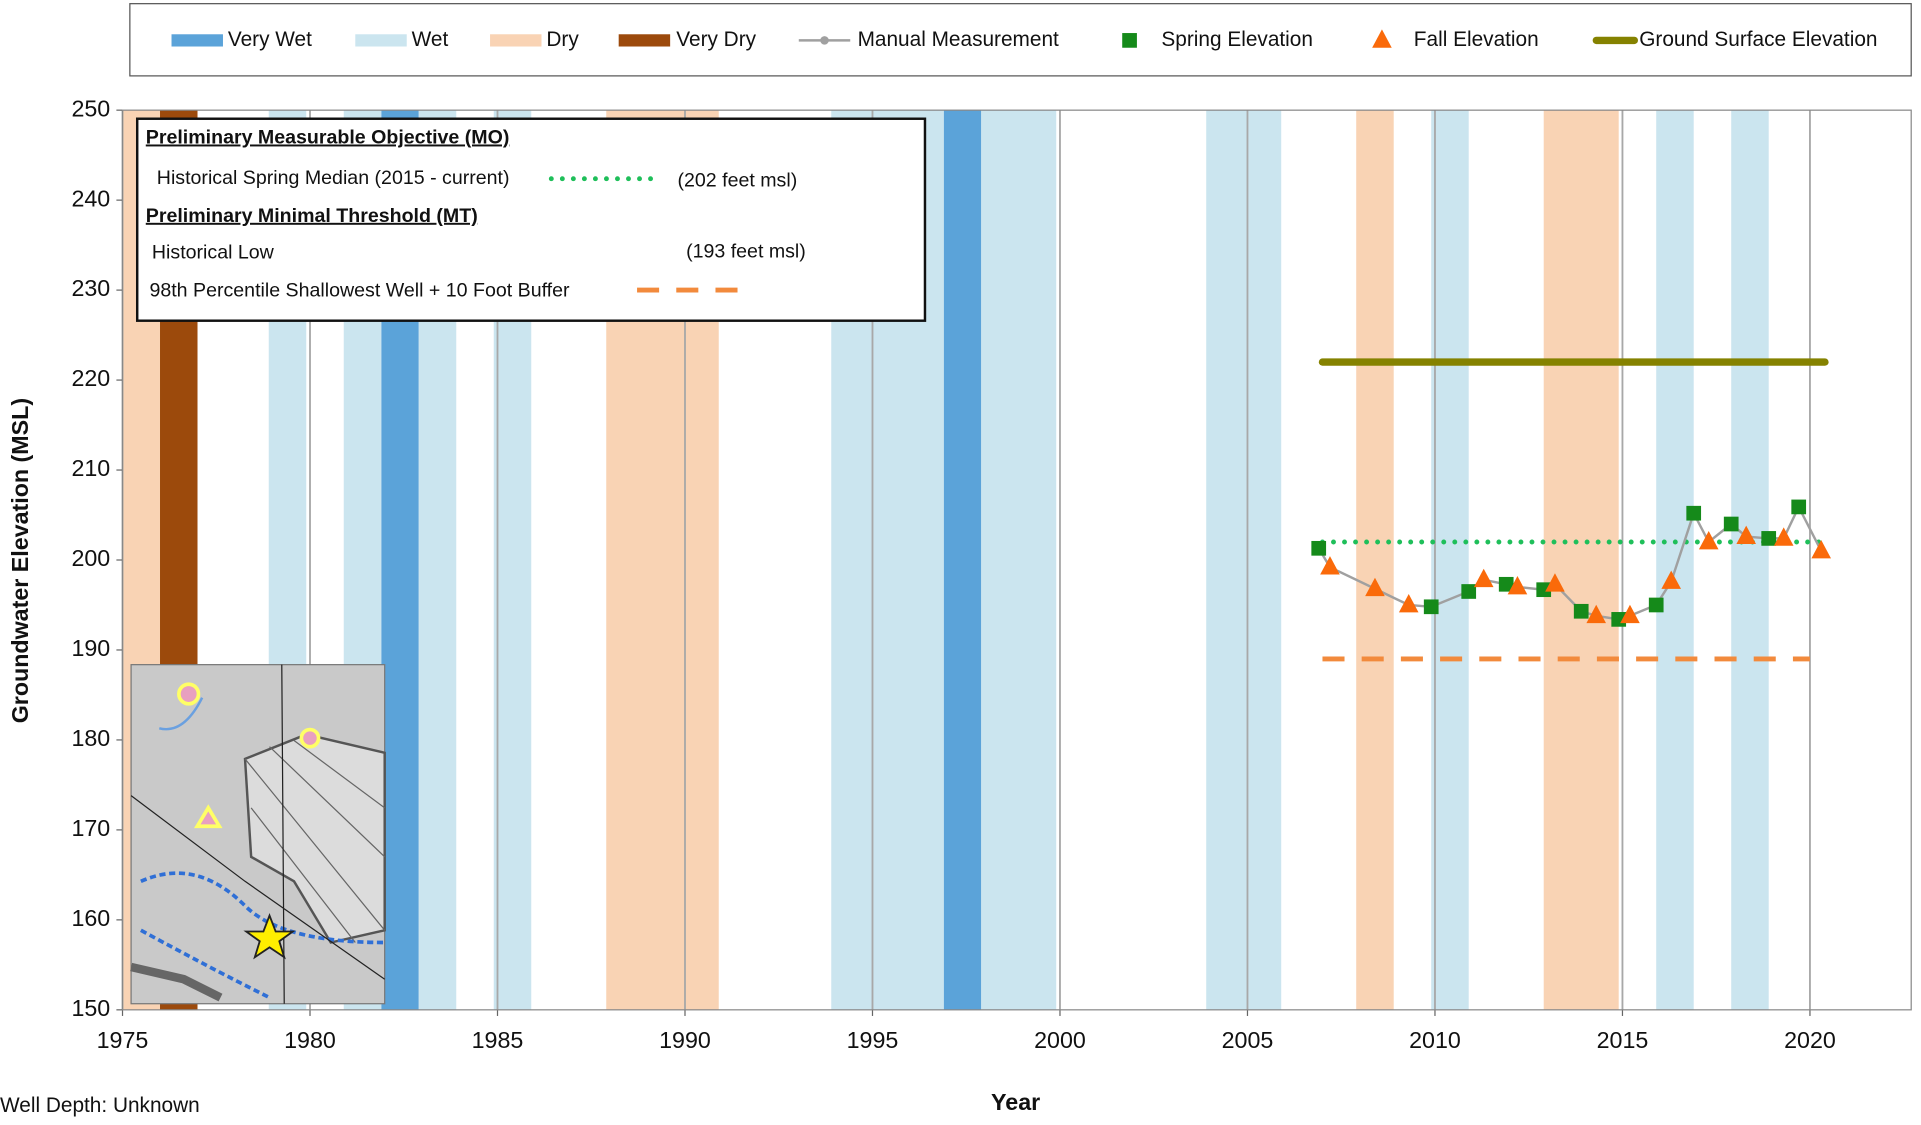 This screenshot has height=1125, width=1921. What do you see at coordinates (685, 1040) in the screenshot?
I see `x-tick-label: 1990` at bounding box center [685, 1040].